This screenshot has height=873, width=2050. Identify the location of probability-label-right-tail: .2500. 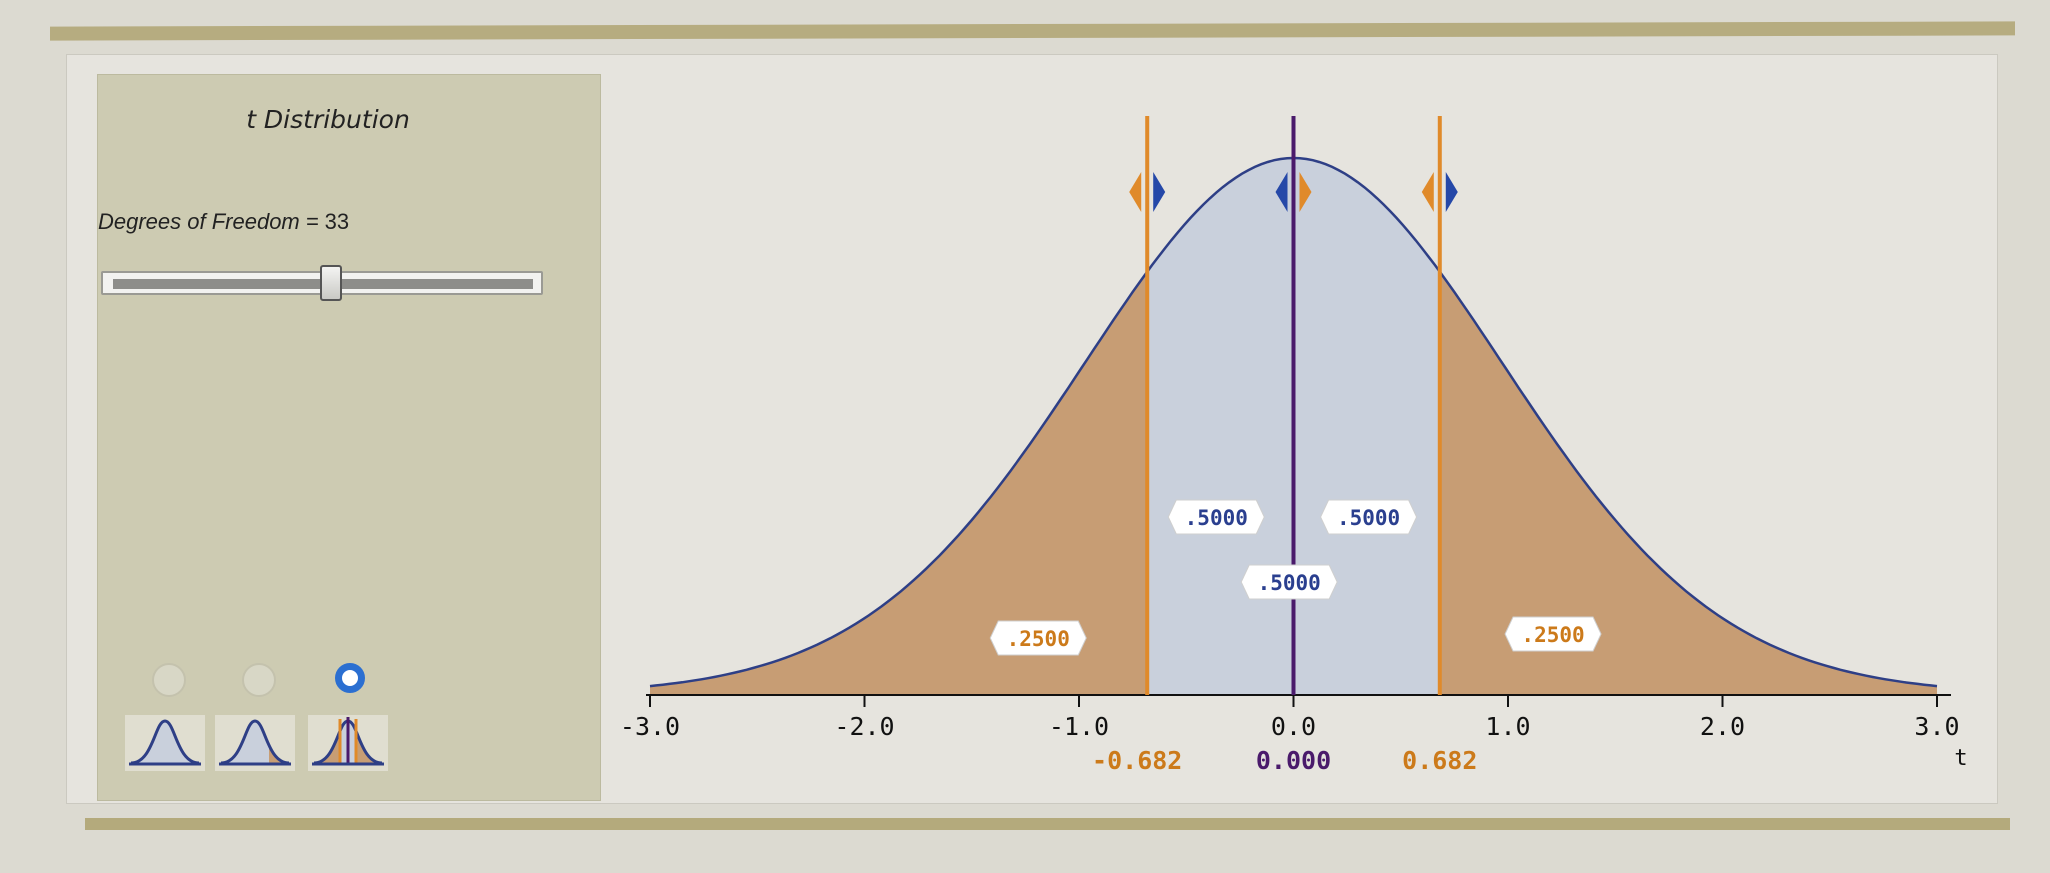
(1553, 634).